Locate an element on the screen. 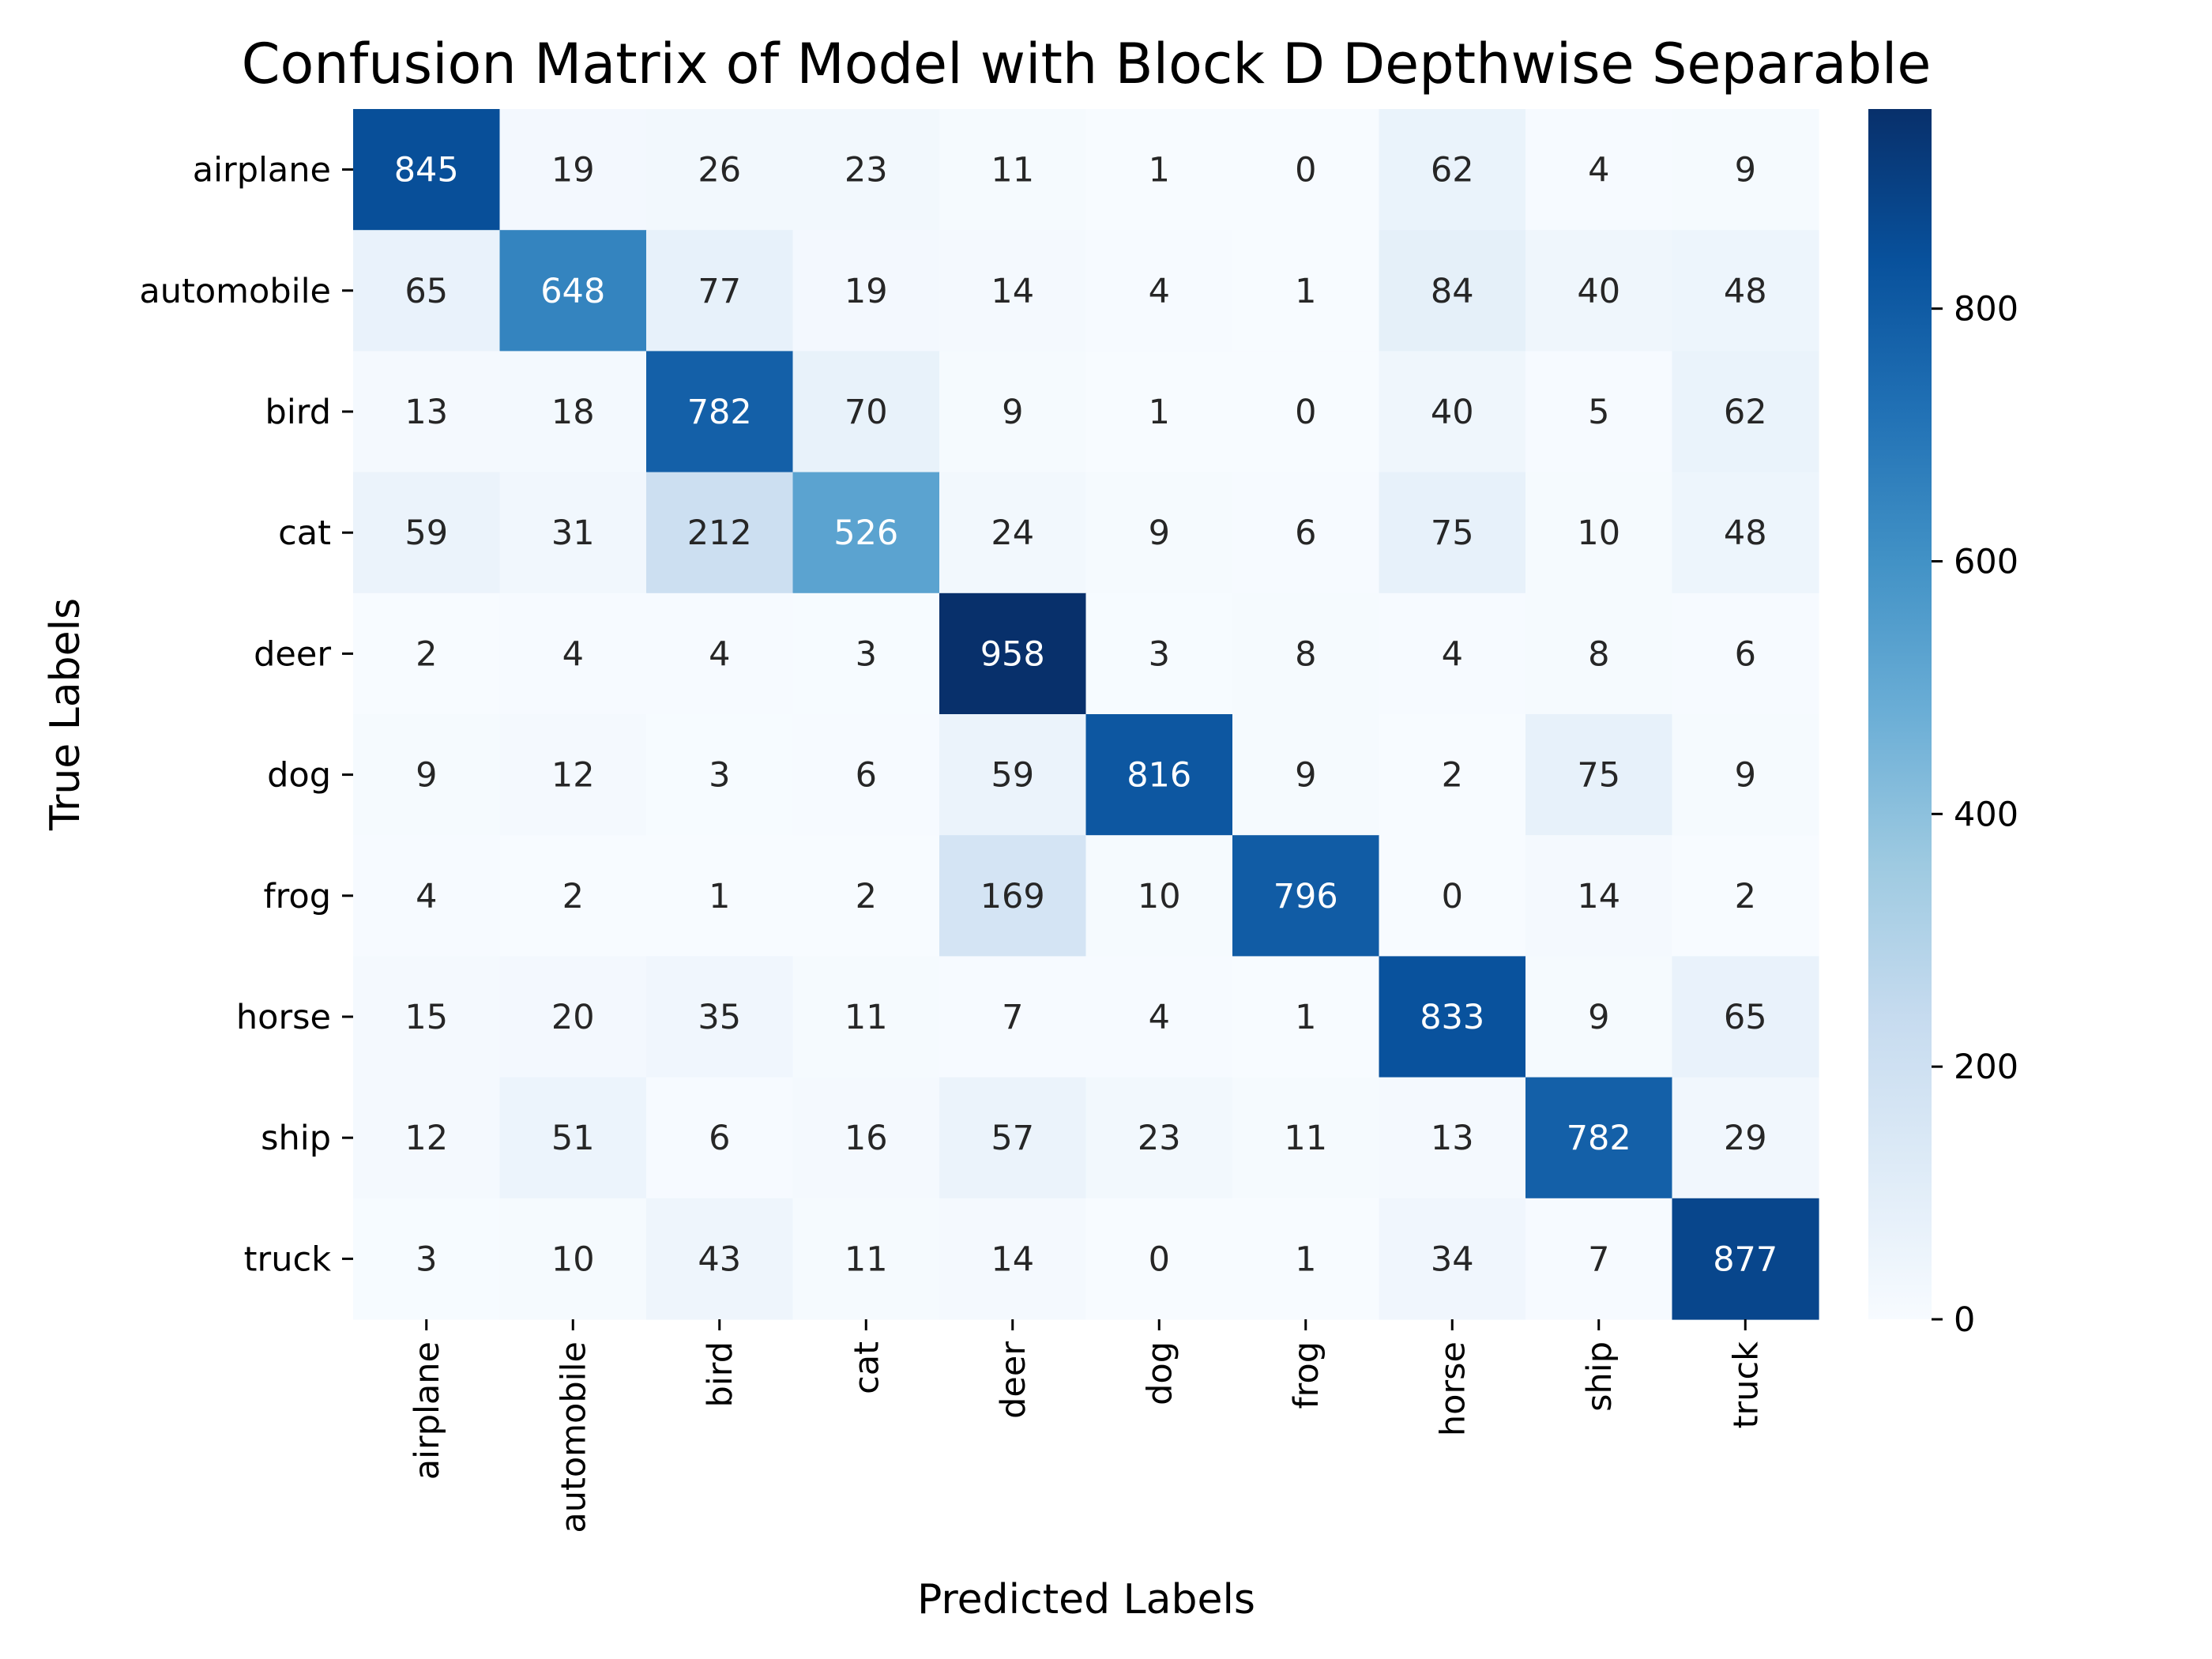 Image resolution: width=2212 pixels, height=1659 pixels. cell-value-label: 31 is located at coordinates (573, 533).